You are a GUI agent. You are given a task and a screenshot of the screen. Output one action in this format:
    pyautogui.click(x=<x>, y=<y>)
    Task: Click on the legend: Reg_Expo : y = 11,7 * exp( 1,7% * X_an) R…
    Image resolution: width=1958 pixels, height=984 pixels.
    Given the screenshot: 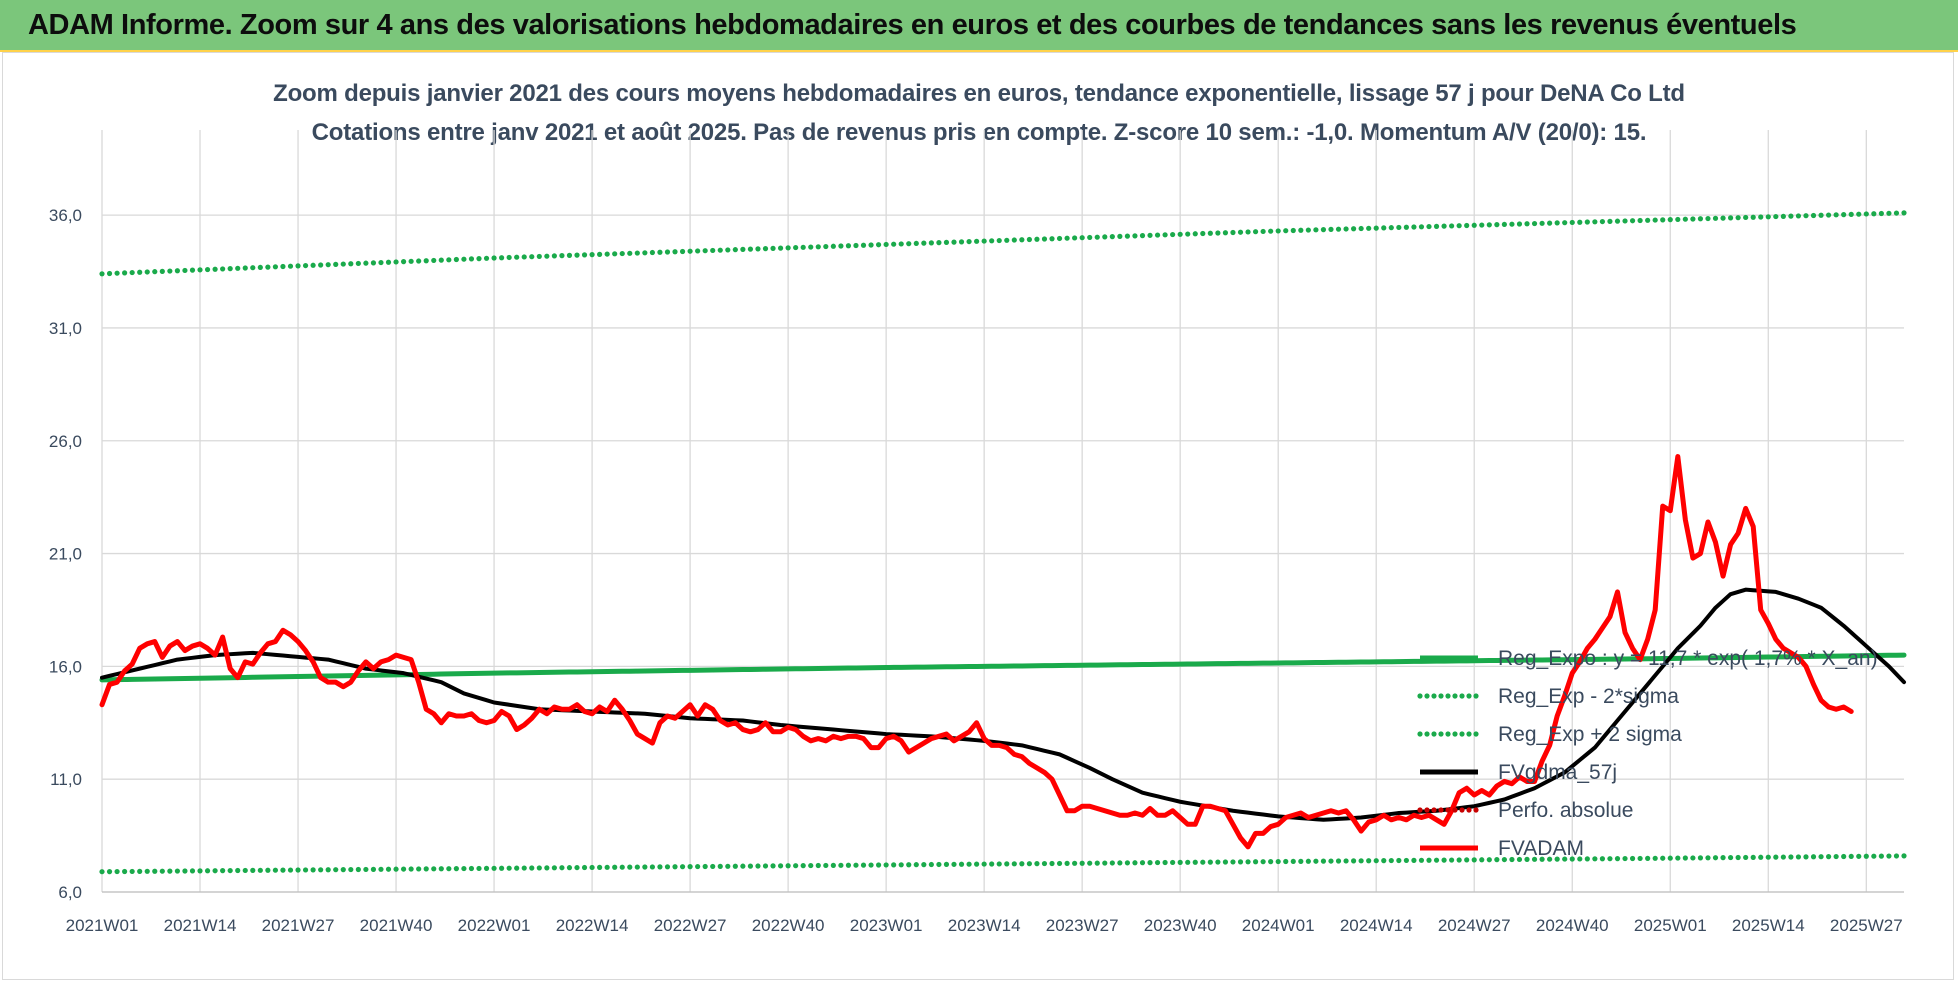 What is the action you would take?
    pyautogui.click(x=1647, y=753)
    